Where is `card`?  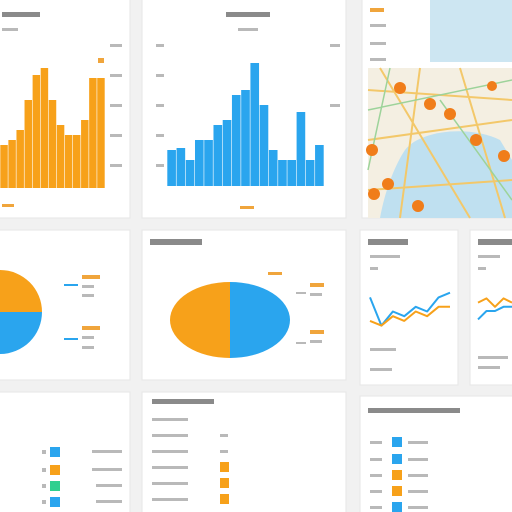 card is located at coordinates (435, 453).